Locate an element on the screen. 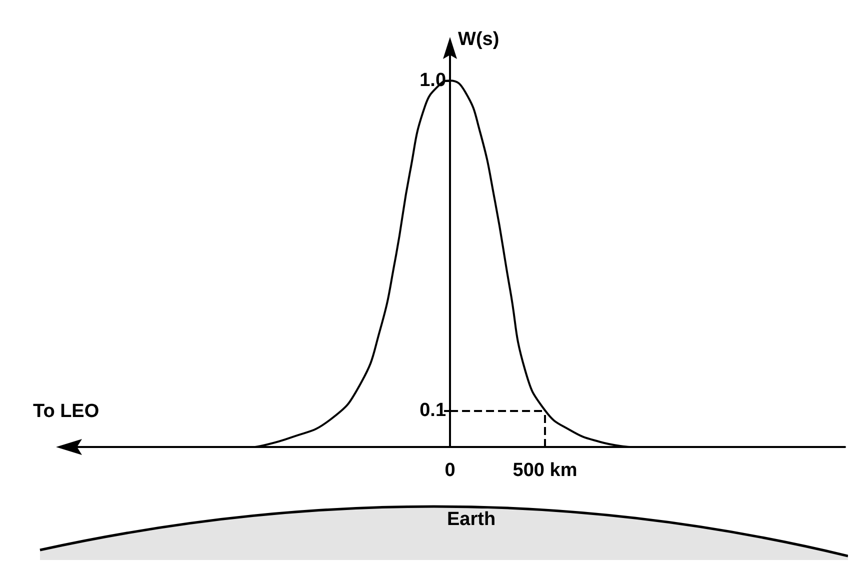  x-tick-label: 0 is located at coordinates (450, 470).